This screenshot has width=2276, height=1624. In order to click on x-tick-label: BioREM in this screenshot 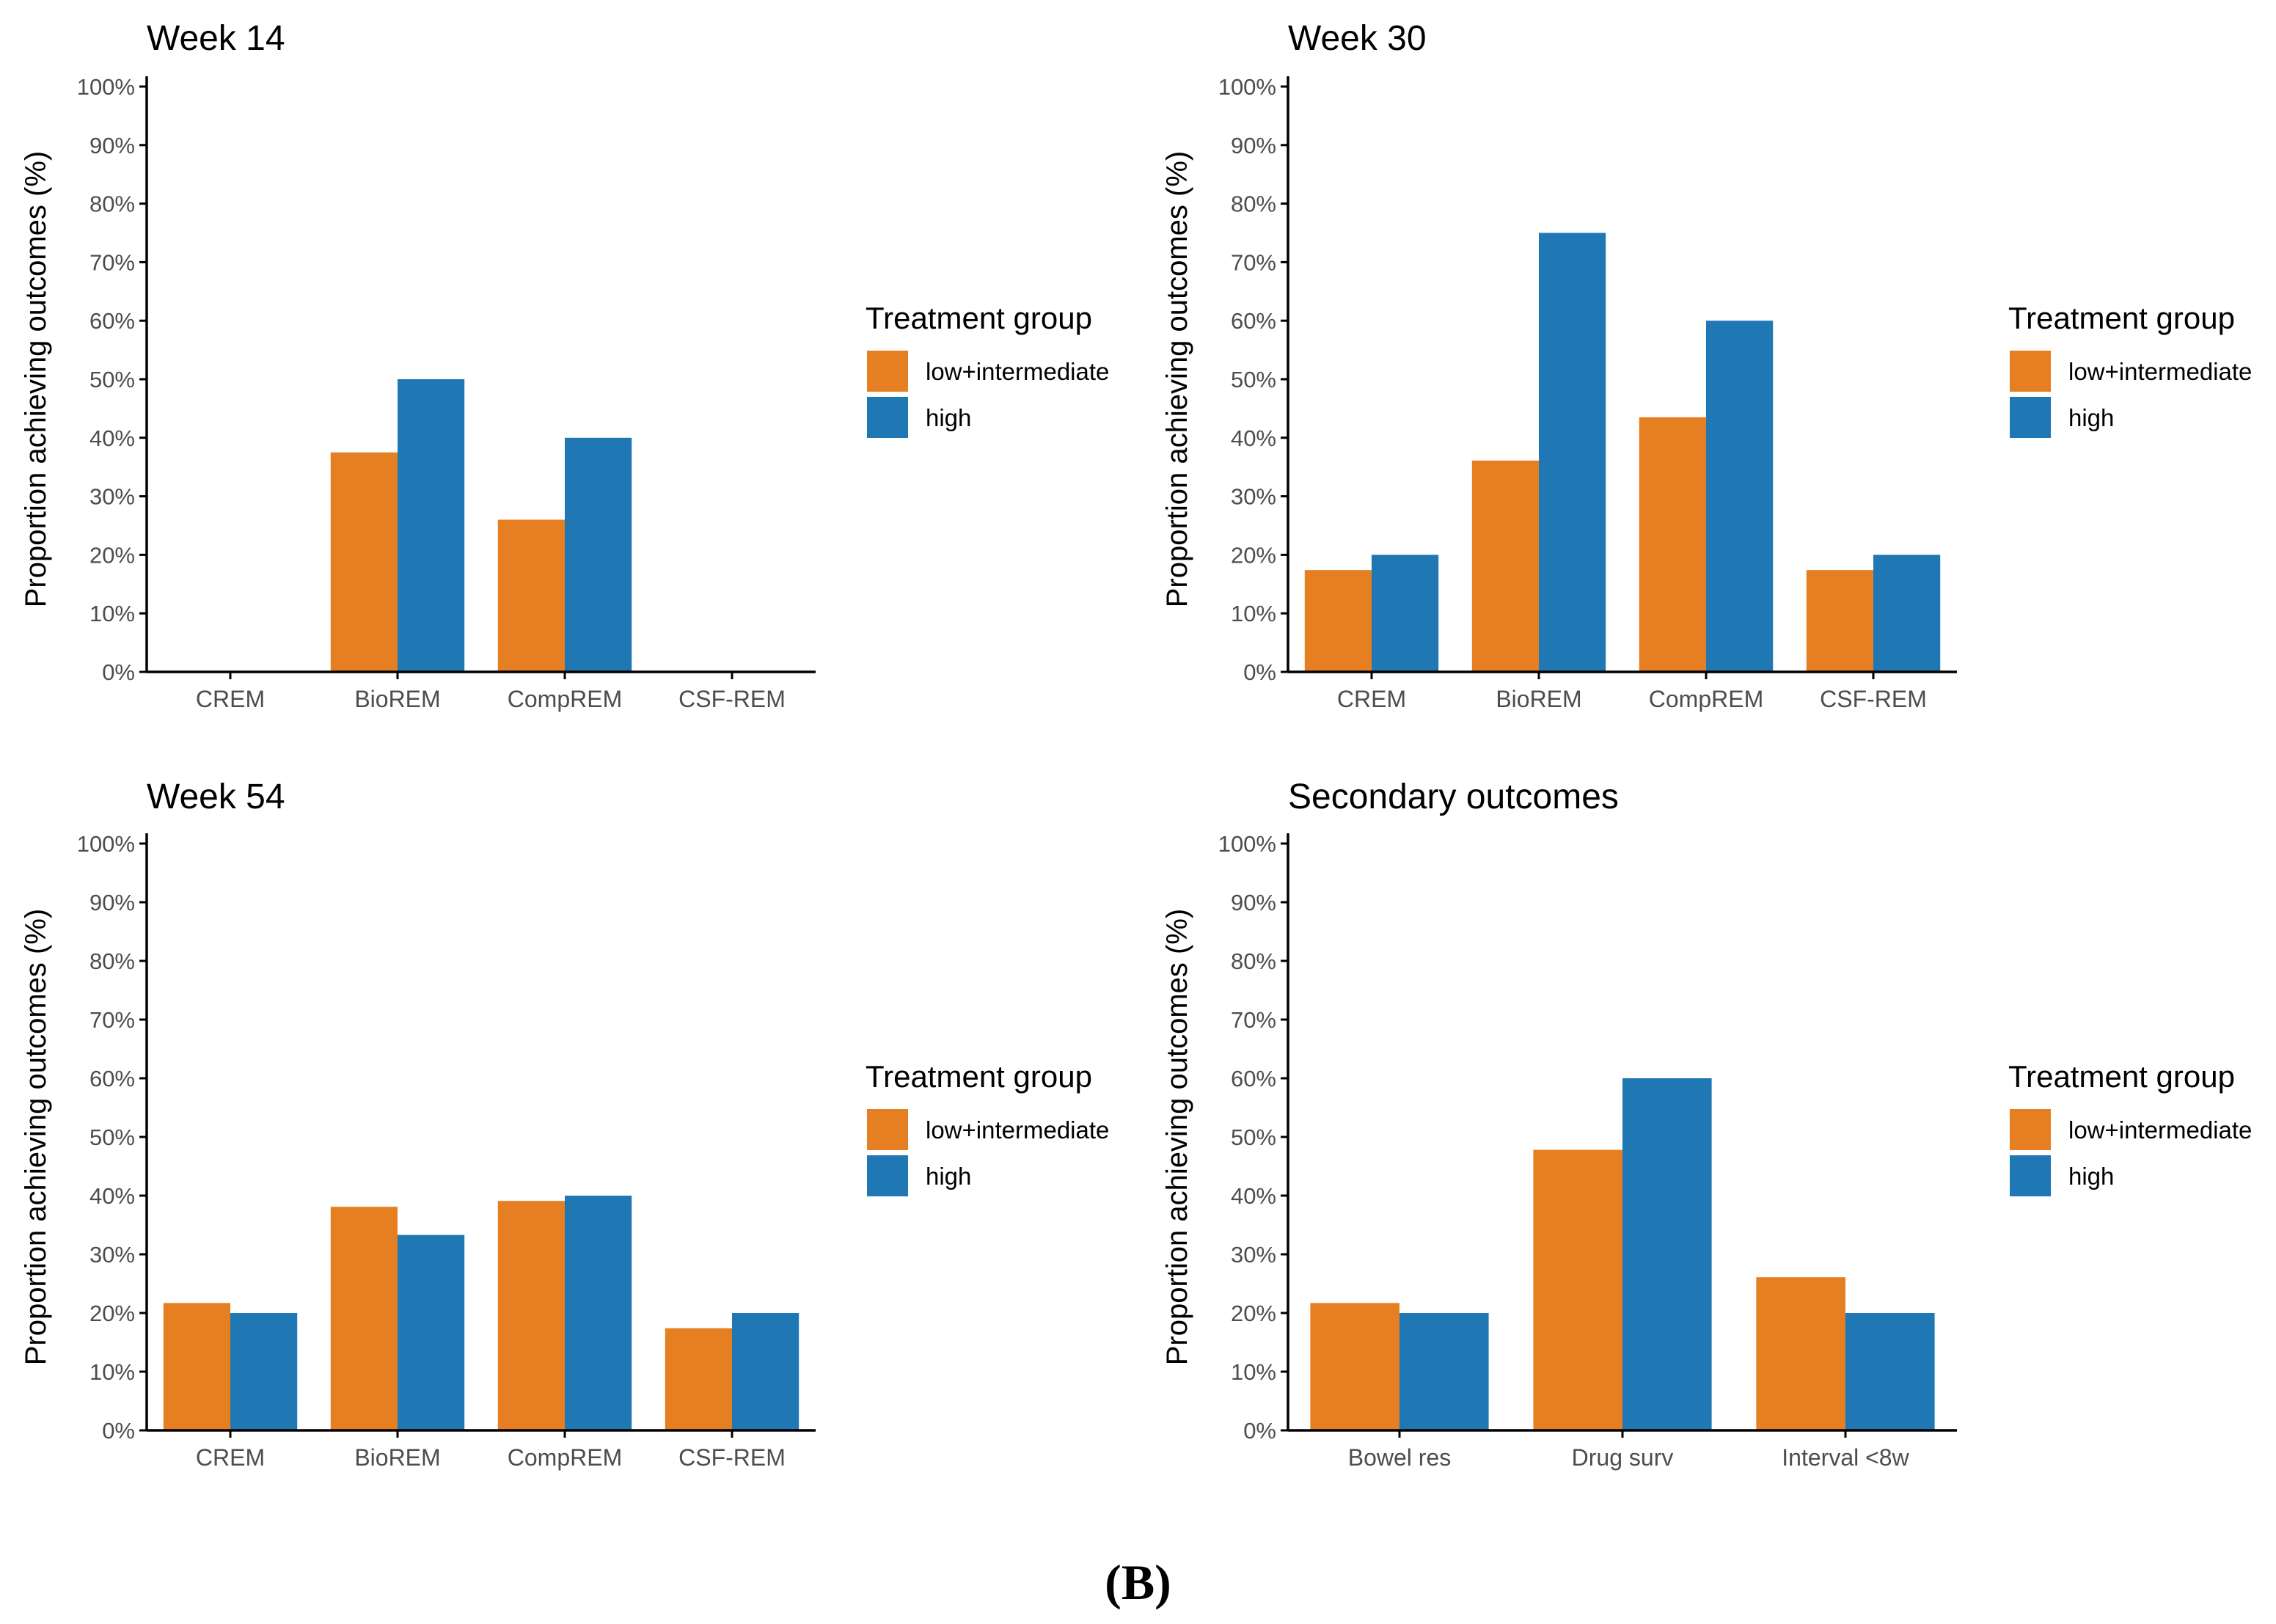, I will do `click(1538, 699)`.